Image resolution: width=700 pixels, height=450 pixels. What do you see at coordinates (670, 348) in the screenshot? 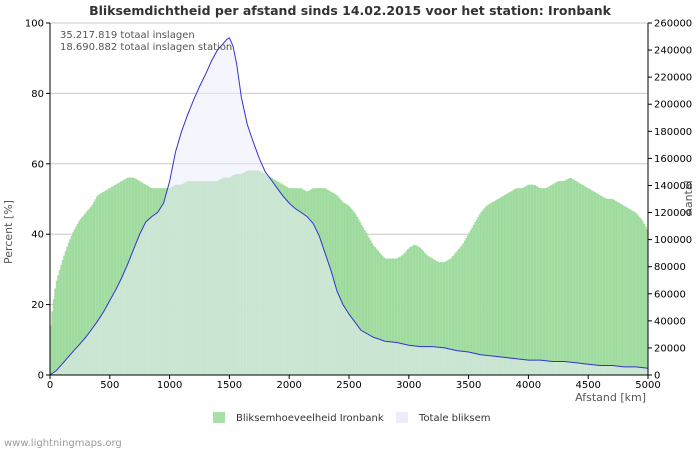
I see `right-y-tick-label: 20000` at bounding box center [670, 348].